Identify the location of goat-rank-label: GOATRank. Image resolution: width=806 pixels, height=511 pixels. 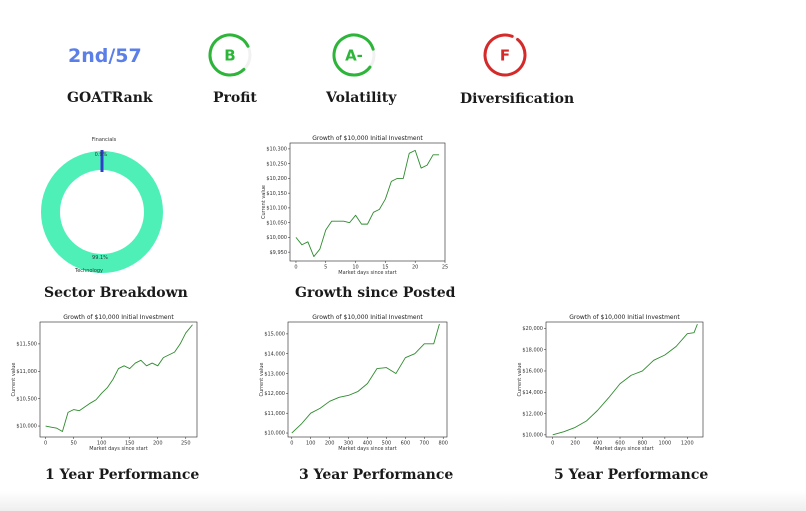
(110, 98).